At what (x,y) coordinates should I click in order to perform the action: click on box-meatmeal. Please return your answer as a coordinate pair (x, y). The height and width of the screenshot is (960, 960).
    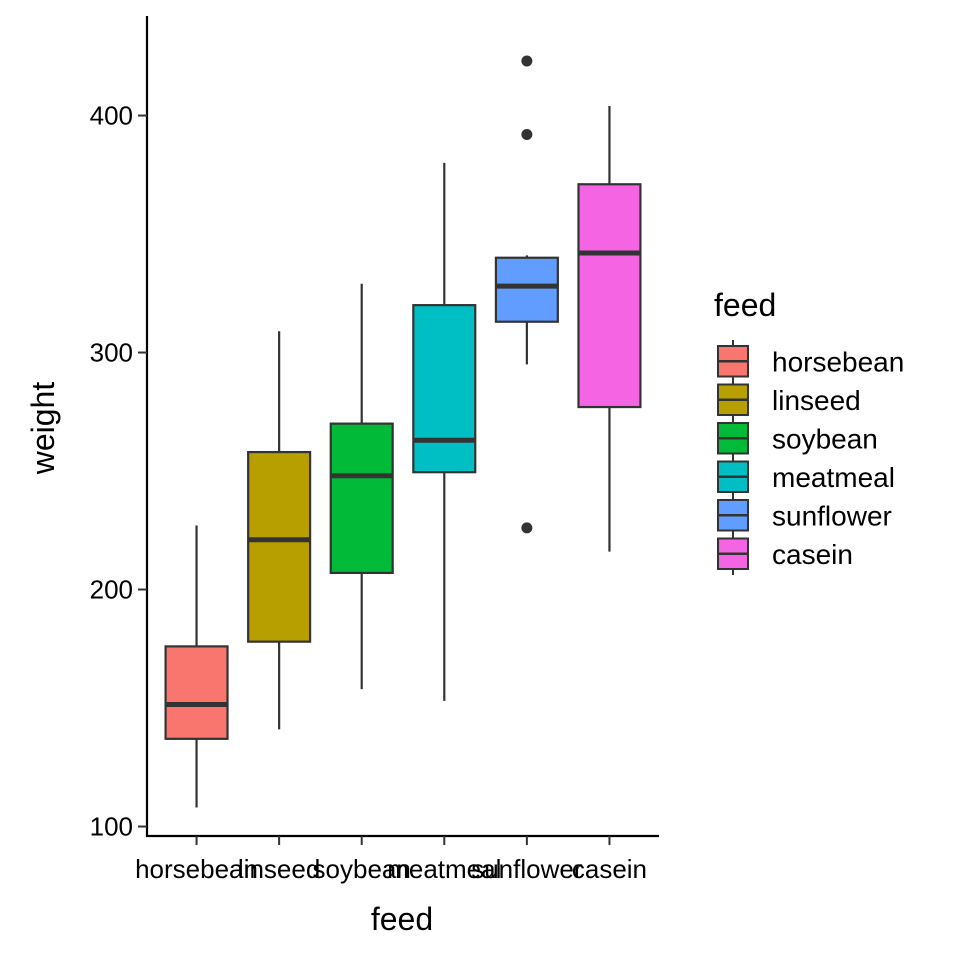
    Looking at the image, I should click on (444, 431).